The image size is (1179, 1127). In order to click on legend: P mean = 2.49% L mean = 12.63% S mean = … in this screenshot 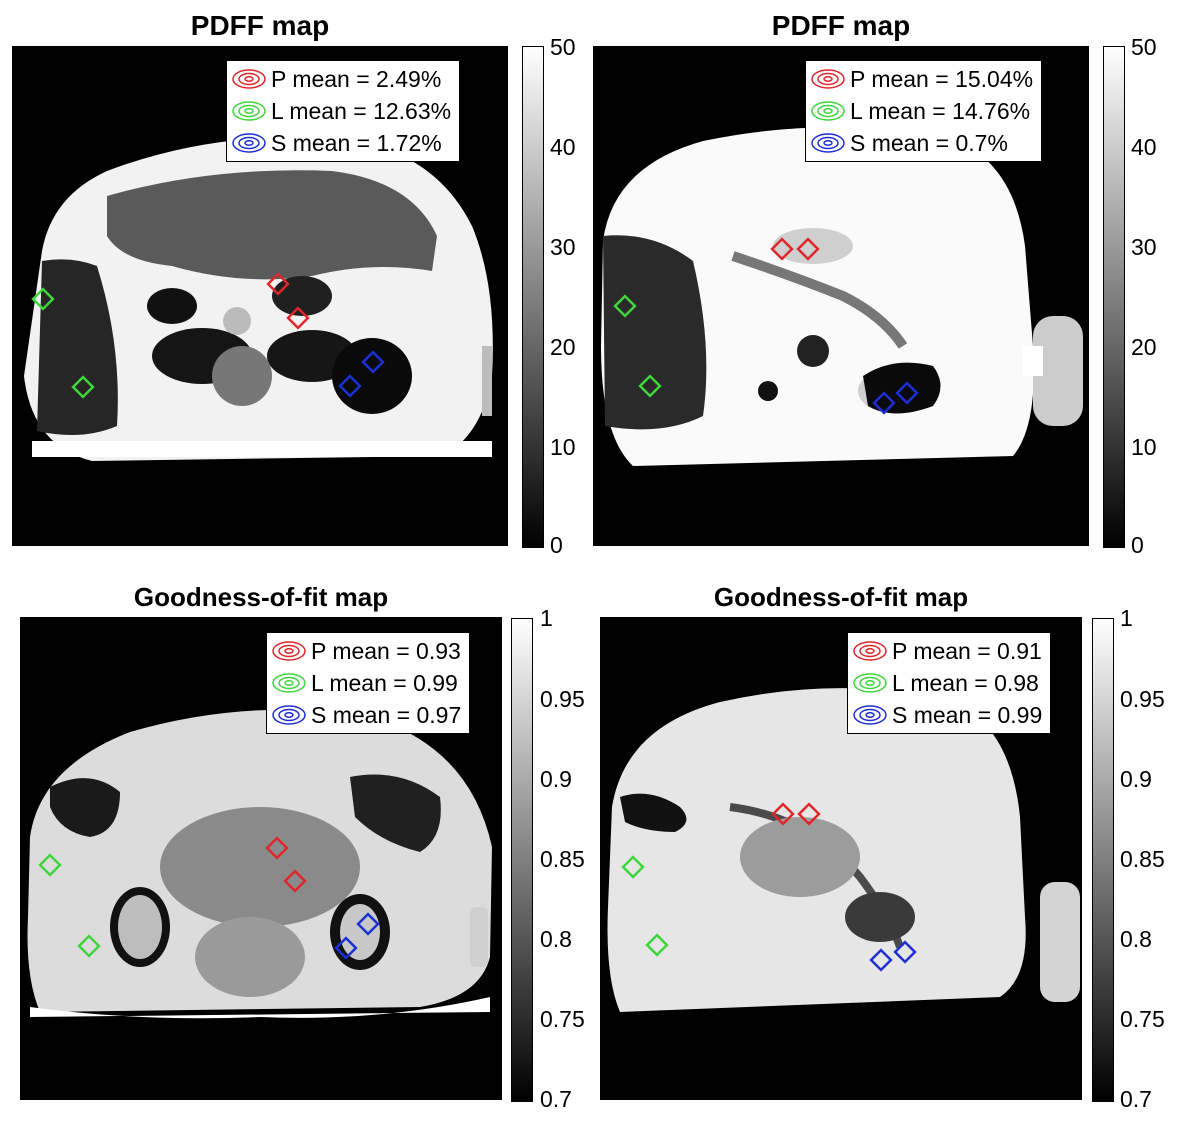, I will do `click(343, 111)`.